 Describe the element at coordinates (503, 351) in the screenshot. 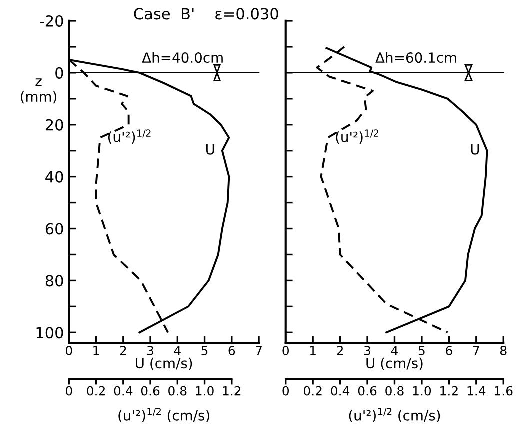

I see `x-tick-label: 8` at that location.